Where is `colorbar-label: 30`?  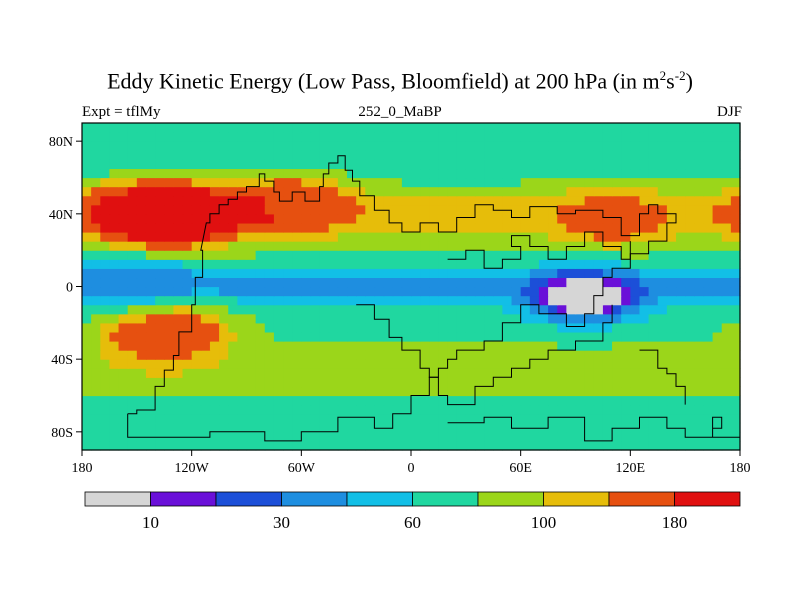
colorbar-label: 30 is located at coordinates (281, 522).